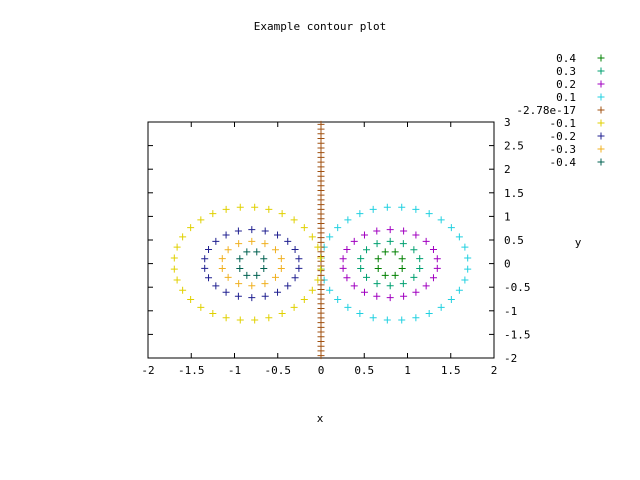  Describe the element at coordinates (321, 370) in the screenshot. I see `x-tick-label: 0` at that location.